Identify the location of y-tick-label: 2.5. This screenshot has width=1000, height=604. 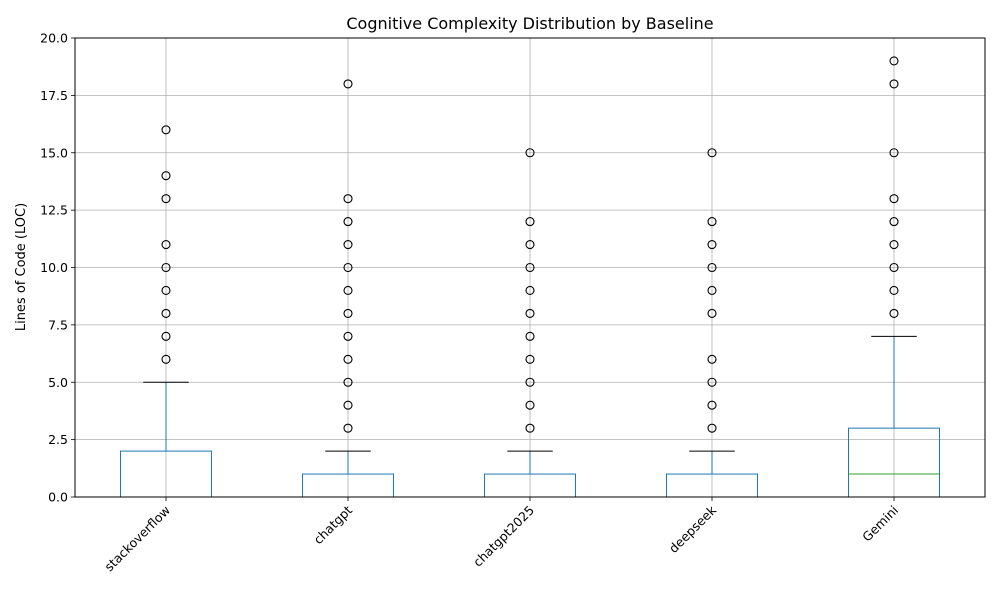
(58, 439).